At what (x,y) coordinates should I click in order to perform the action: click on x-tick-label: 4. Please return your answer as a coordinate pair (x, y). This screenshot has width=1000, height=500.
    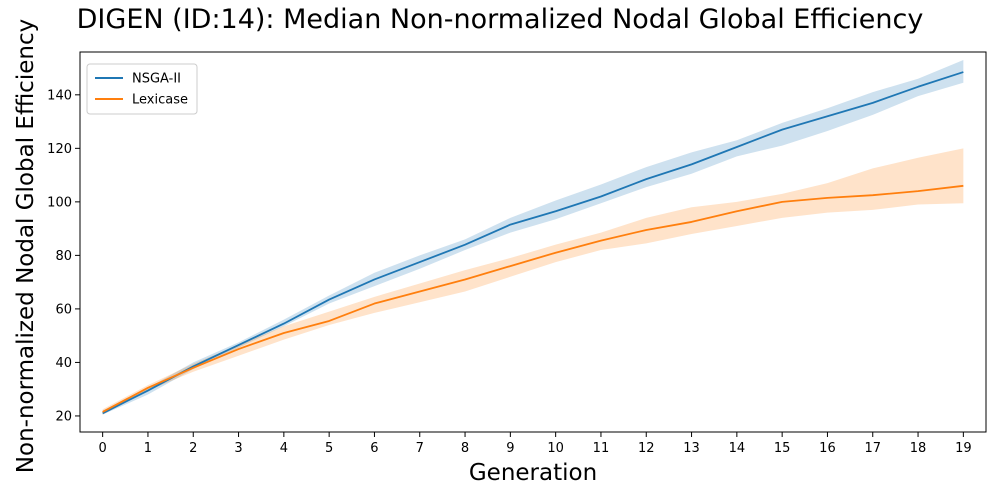
    Looking at the image, I should click on (284, 448).